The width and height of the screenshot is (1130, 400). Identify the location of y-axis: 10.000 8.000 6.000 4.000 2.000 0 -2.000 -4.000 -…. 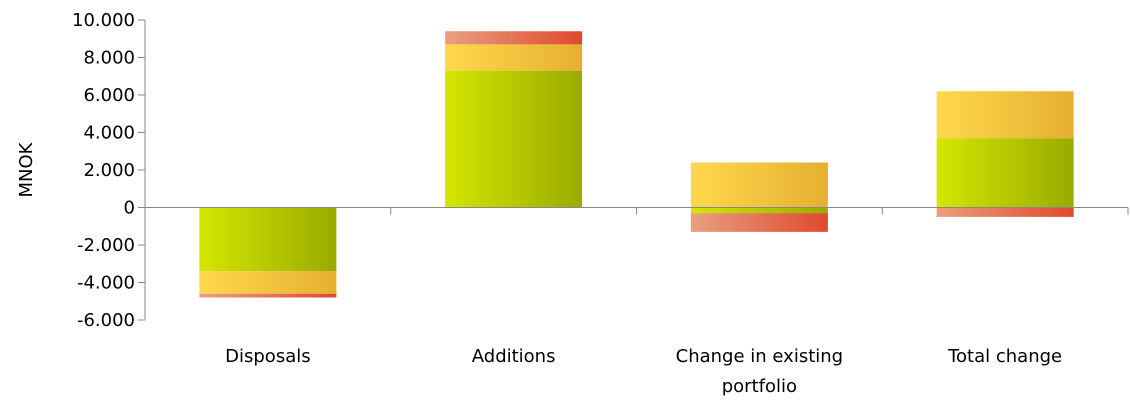
(108, 170).